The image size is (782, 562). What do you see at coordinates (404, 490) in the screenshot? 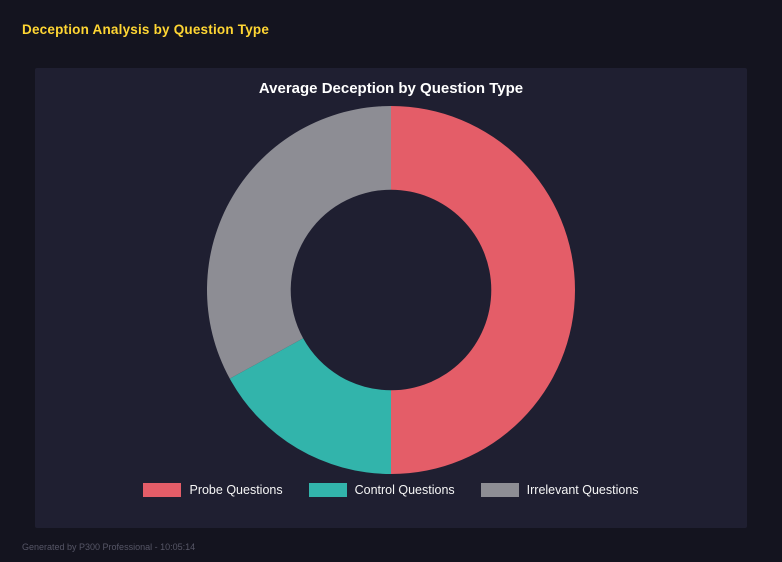
I see `legend-label: Control Questions` at bounding box center [404, 490].